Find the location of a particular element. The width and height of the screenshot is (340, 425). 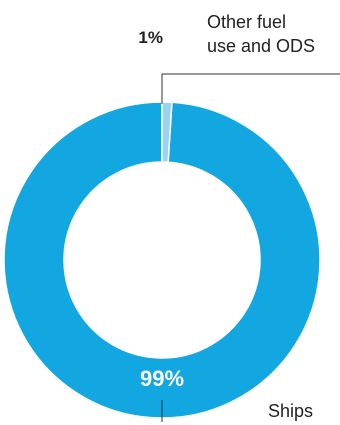

slice-label-ships: Ships is located at coordinates (290, 411).